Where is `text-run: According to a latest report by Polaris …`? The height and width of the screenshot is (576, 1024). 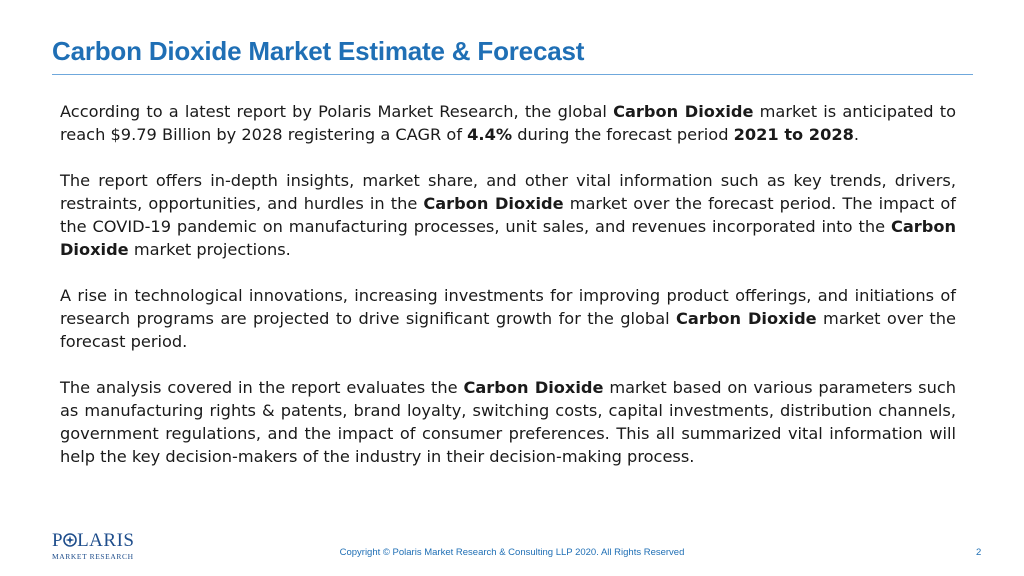
text-run: According to a latest report by Polaris … is located at coordinates (337, 111).